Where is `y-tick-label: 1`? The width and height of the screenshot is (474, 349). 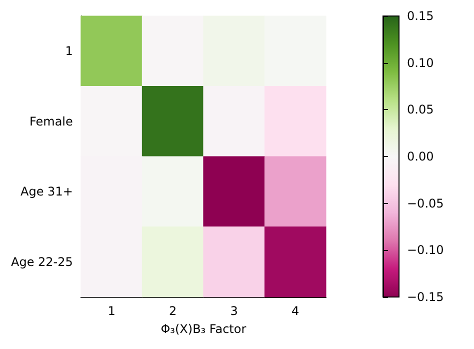
y-tick-label: 1 is located at coordinates (69, 51).